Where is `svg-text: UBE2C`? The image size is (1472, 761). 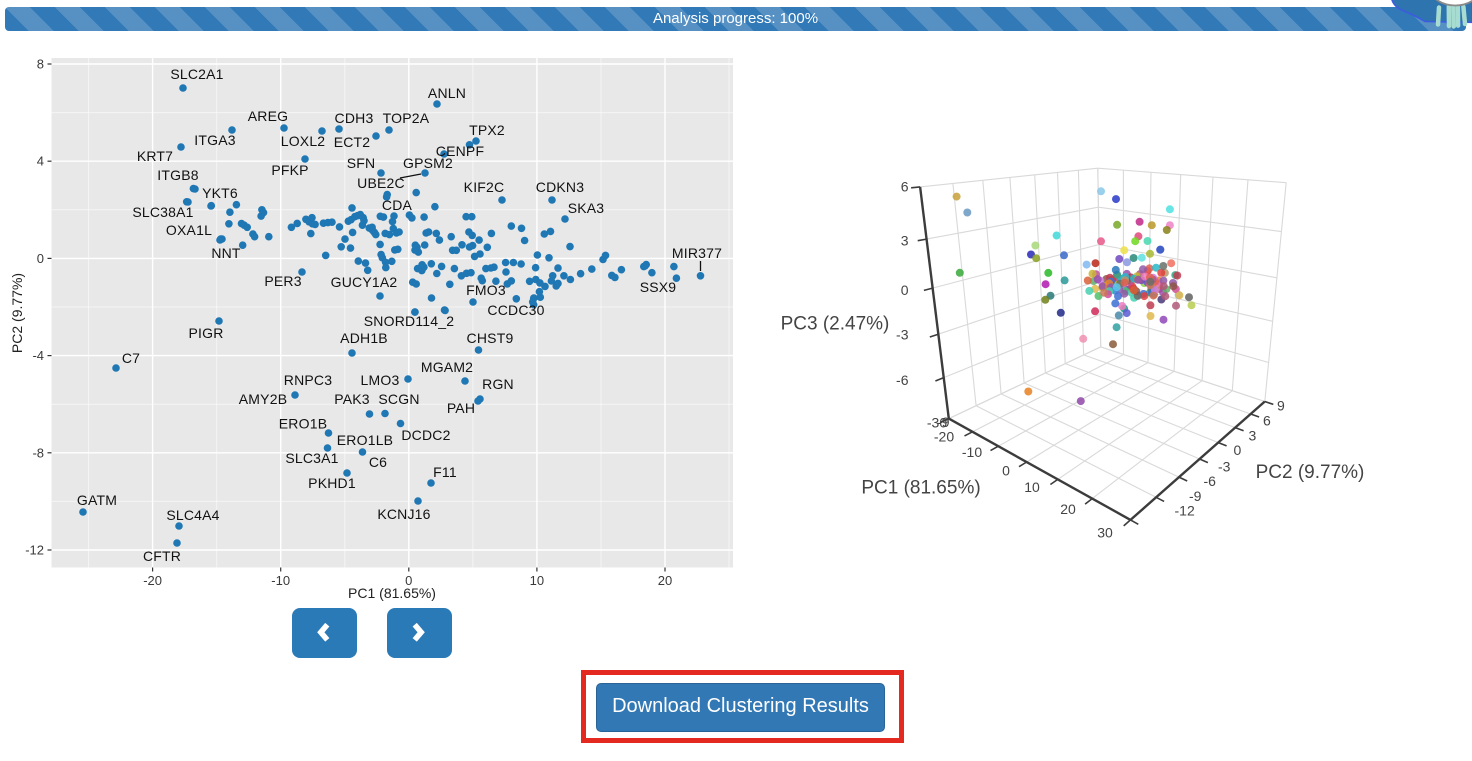 svg-text: UBE2C is located at coordinates (381, 183).